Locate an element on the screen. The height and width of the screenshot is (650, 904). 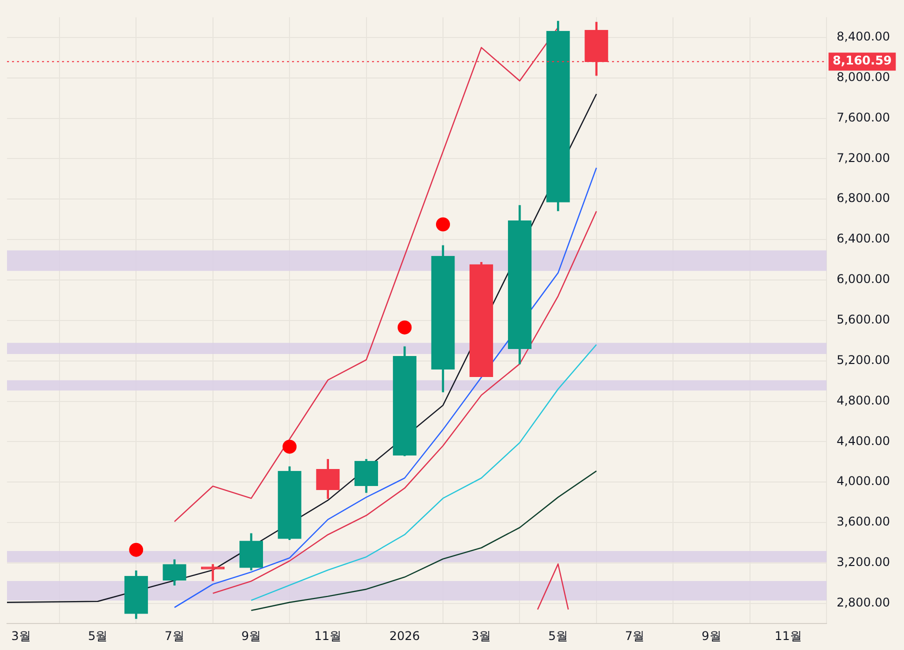
y-tick-label: 6,400.00 is located at coordinates (863, 239).